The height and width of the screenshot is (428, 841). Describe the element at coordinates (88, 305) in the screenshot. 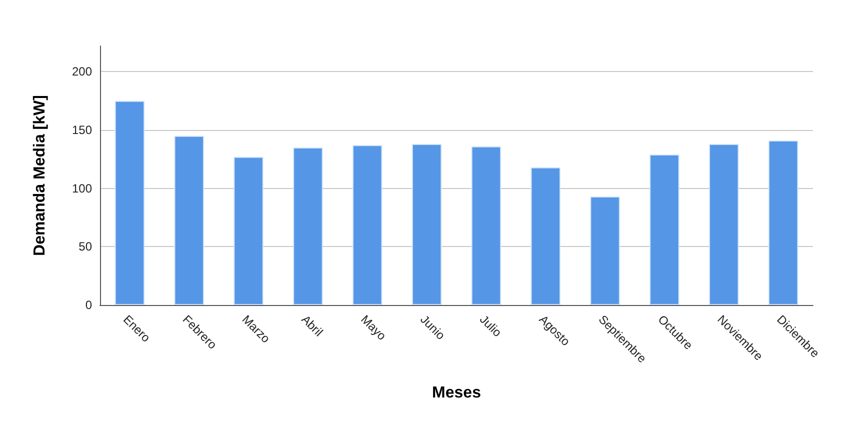

I see `y-tick-label: 0` at that location.